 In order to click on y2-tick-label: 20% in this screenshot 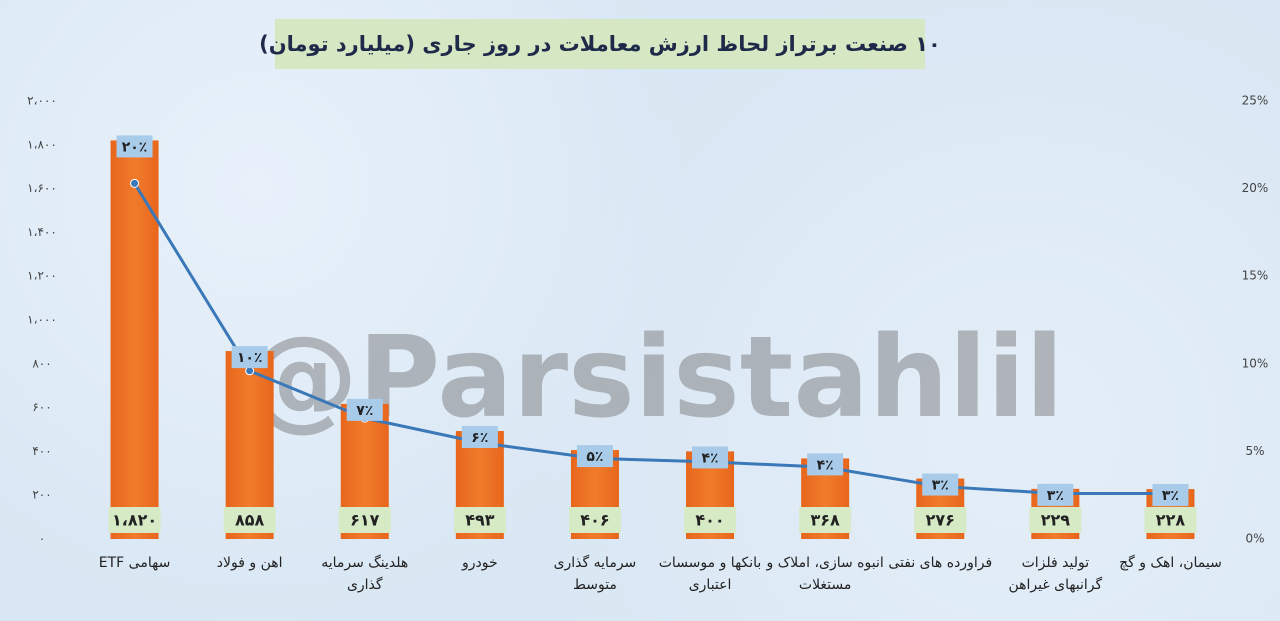, I will do `click(1255, 188)`.